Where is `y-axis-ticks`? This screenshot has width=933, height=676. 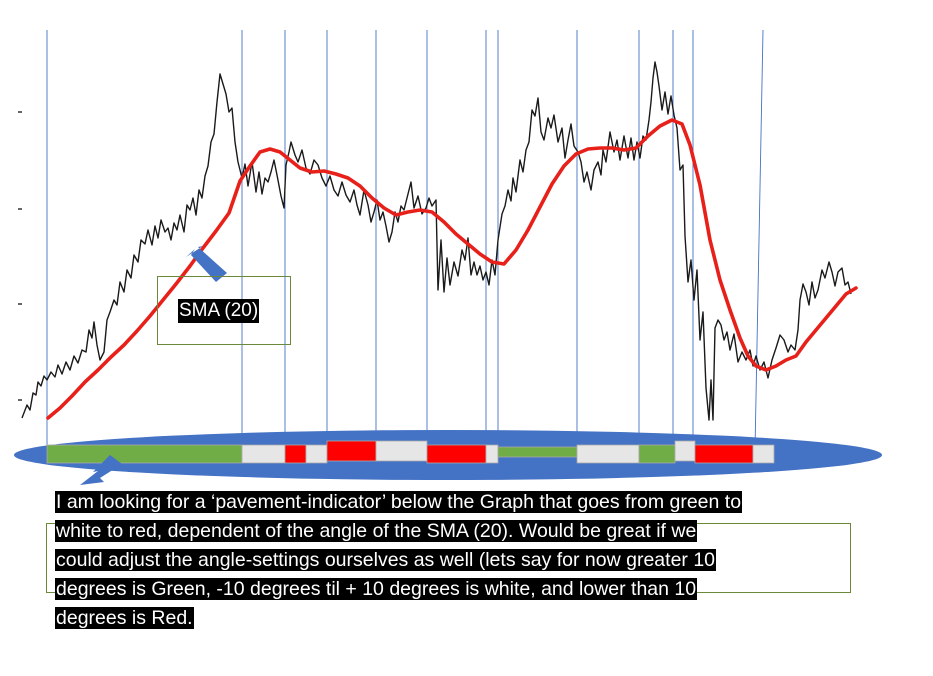 y-axis-ticks is located at coordinates (20, 256).